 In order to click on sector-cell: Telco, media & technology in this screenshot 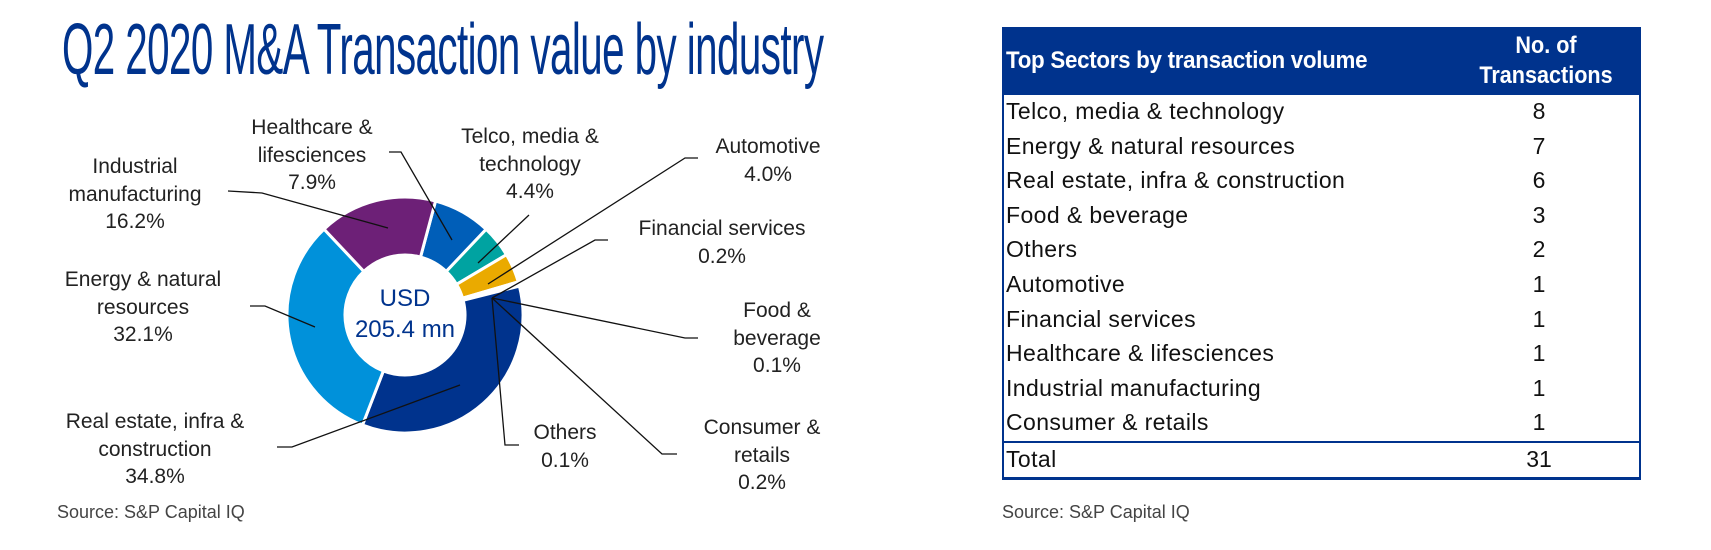, I will do `click(1145, 111)`.